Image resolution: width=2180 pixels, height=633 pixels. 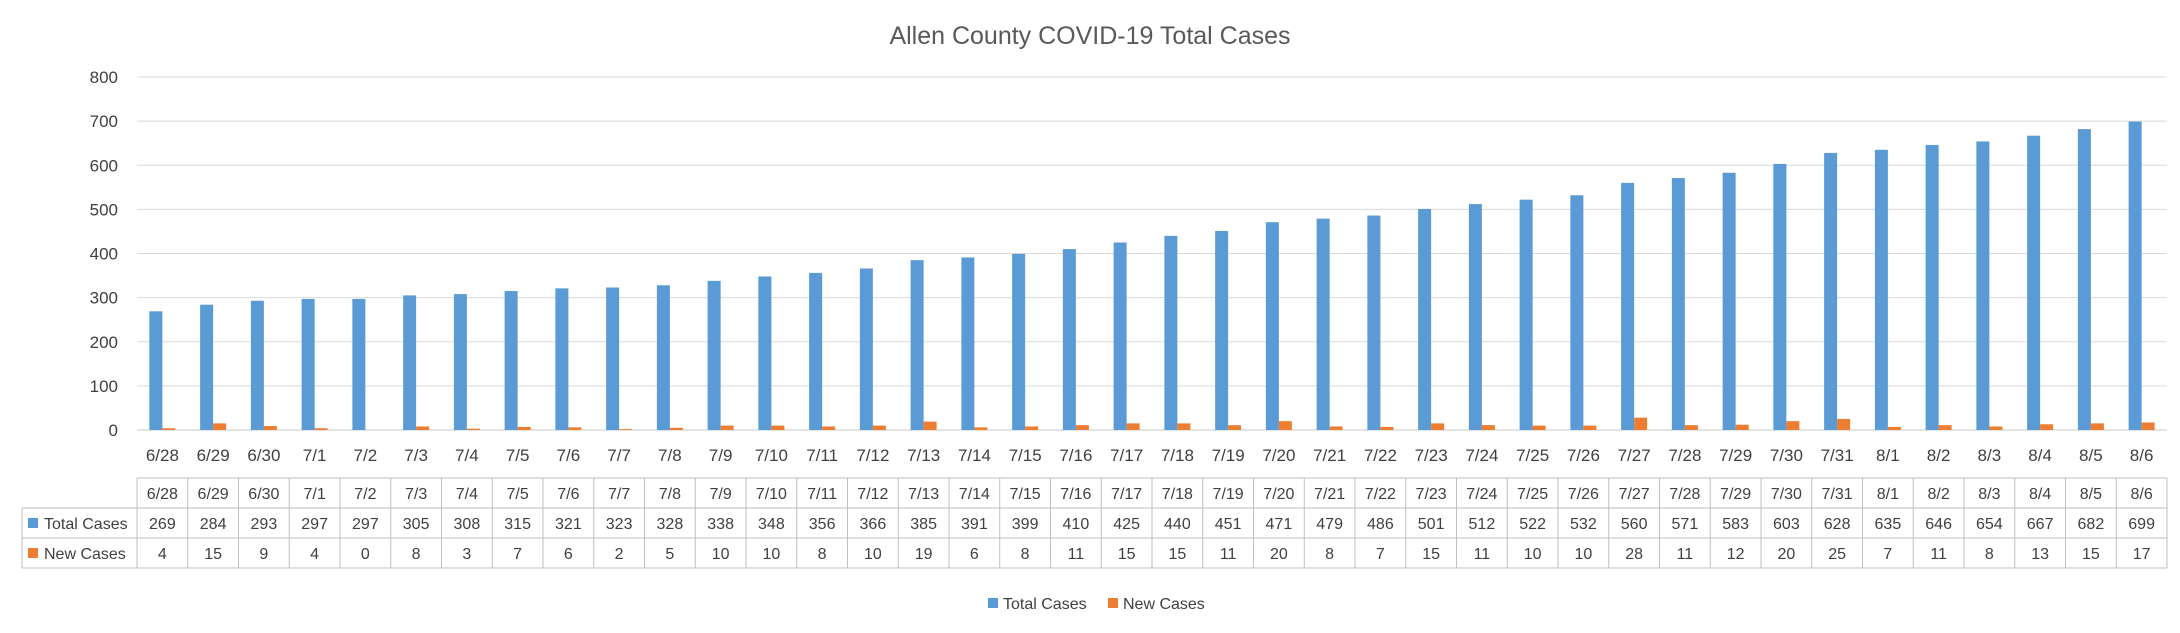 What do you see at coordinates (104, 165) in the screenshot?
I see `y-tick-label: 600` at bounding box center [104, 165].